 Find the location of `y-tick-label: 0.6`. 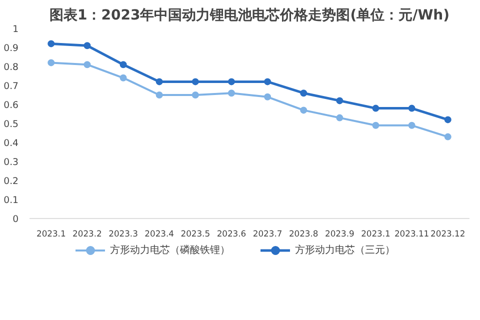

y-tick-label: 0.6 is located at coordinates (11, 105).